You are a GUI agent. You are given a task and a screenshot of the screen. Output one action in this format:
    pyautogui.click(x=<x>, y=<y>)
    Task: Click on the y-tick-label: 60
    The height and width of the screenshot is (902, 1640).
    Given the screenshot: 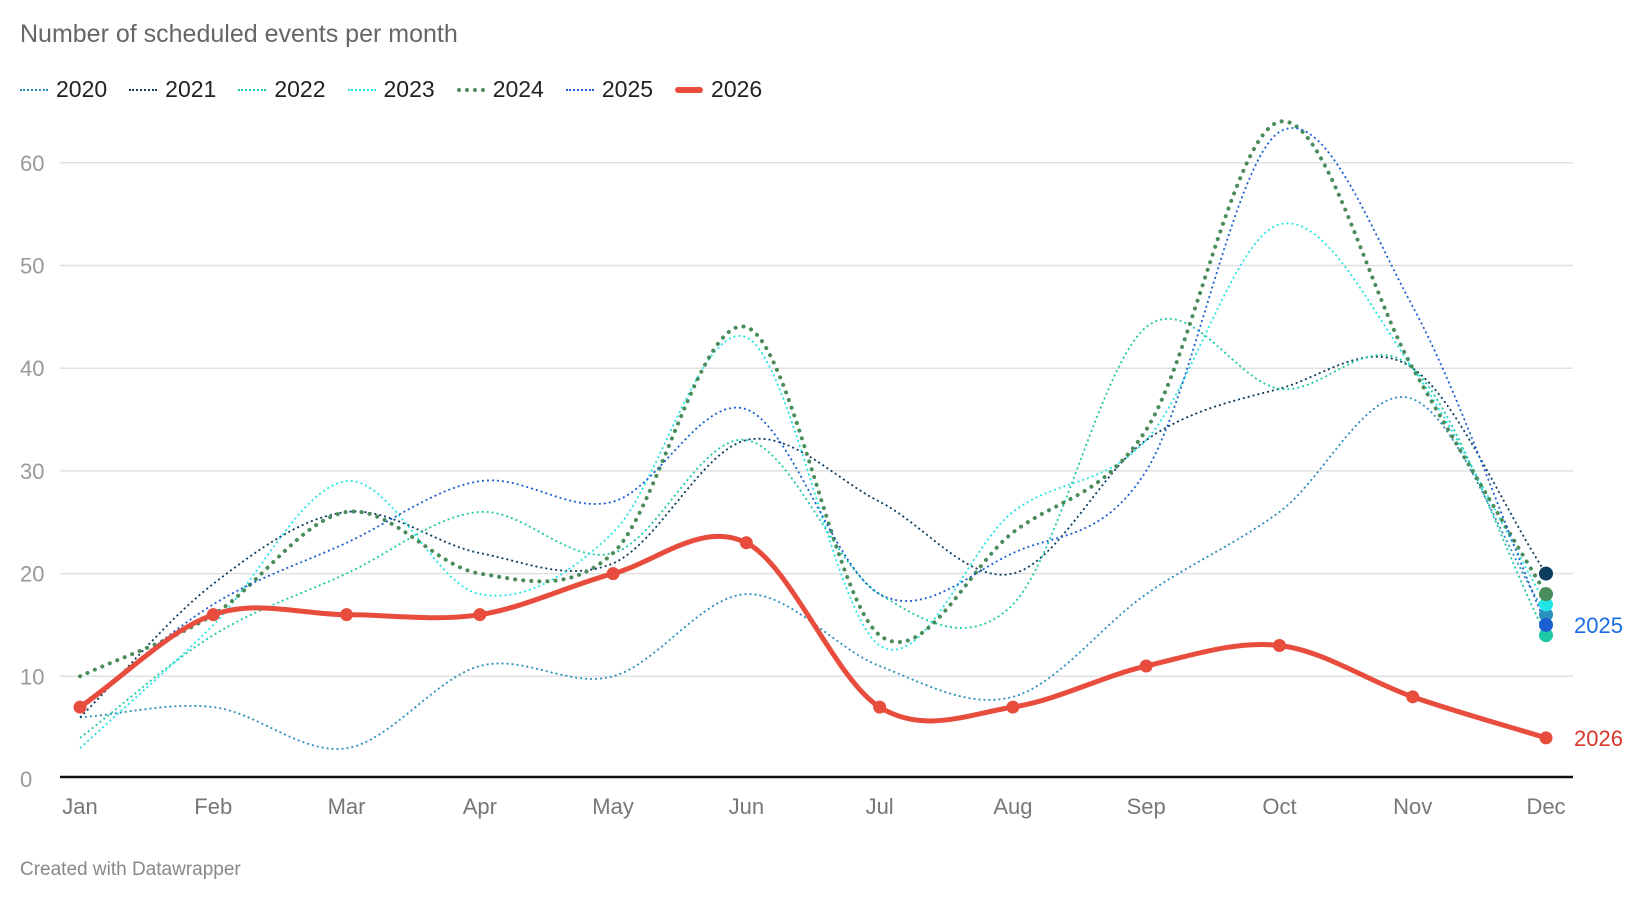 What is the action you would take?
    pyautogui.click(x=32, y=163)
    